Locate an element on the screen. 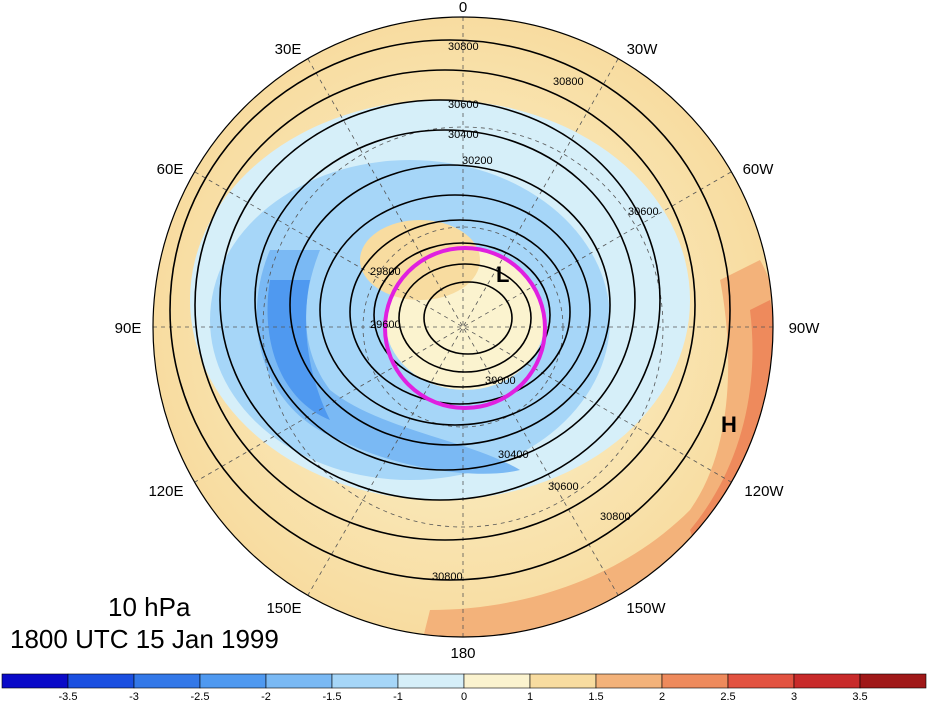  lon-label: 120W is located at coordinates (764, 491).